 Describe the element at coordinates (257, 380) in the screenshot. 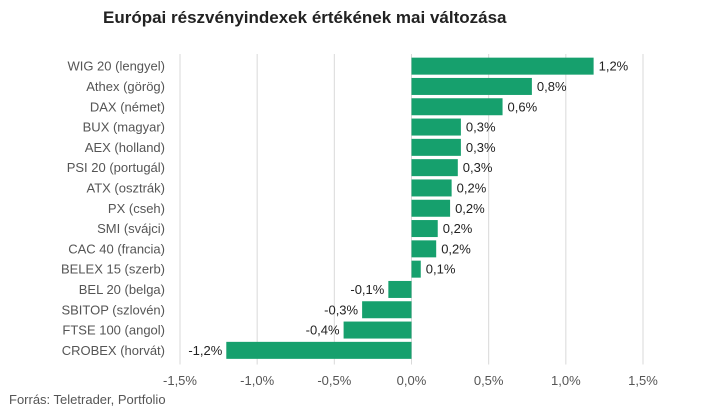

I see `x-tick-label: -1,0%` at that location.